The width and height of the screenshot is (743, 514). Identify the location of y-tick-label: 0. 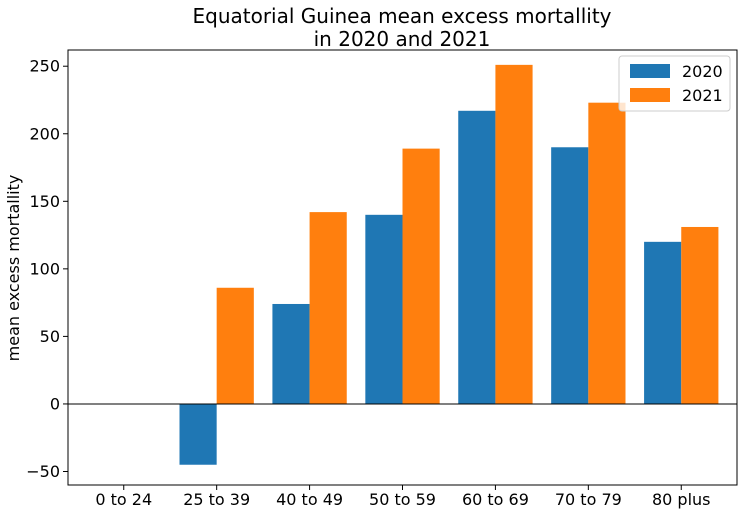
(55, 403).